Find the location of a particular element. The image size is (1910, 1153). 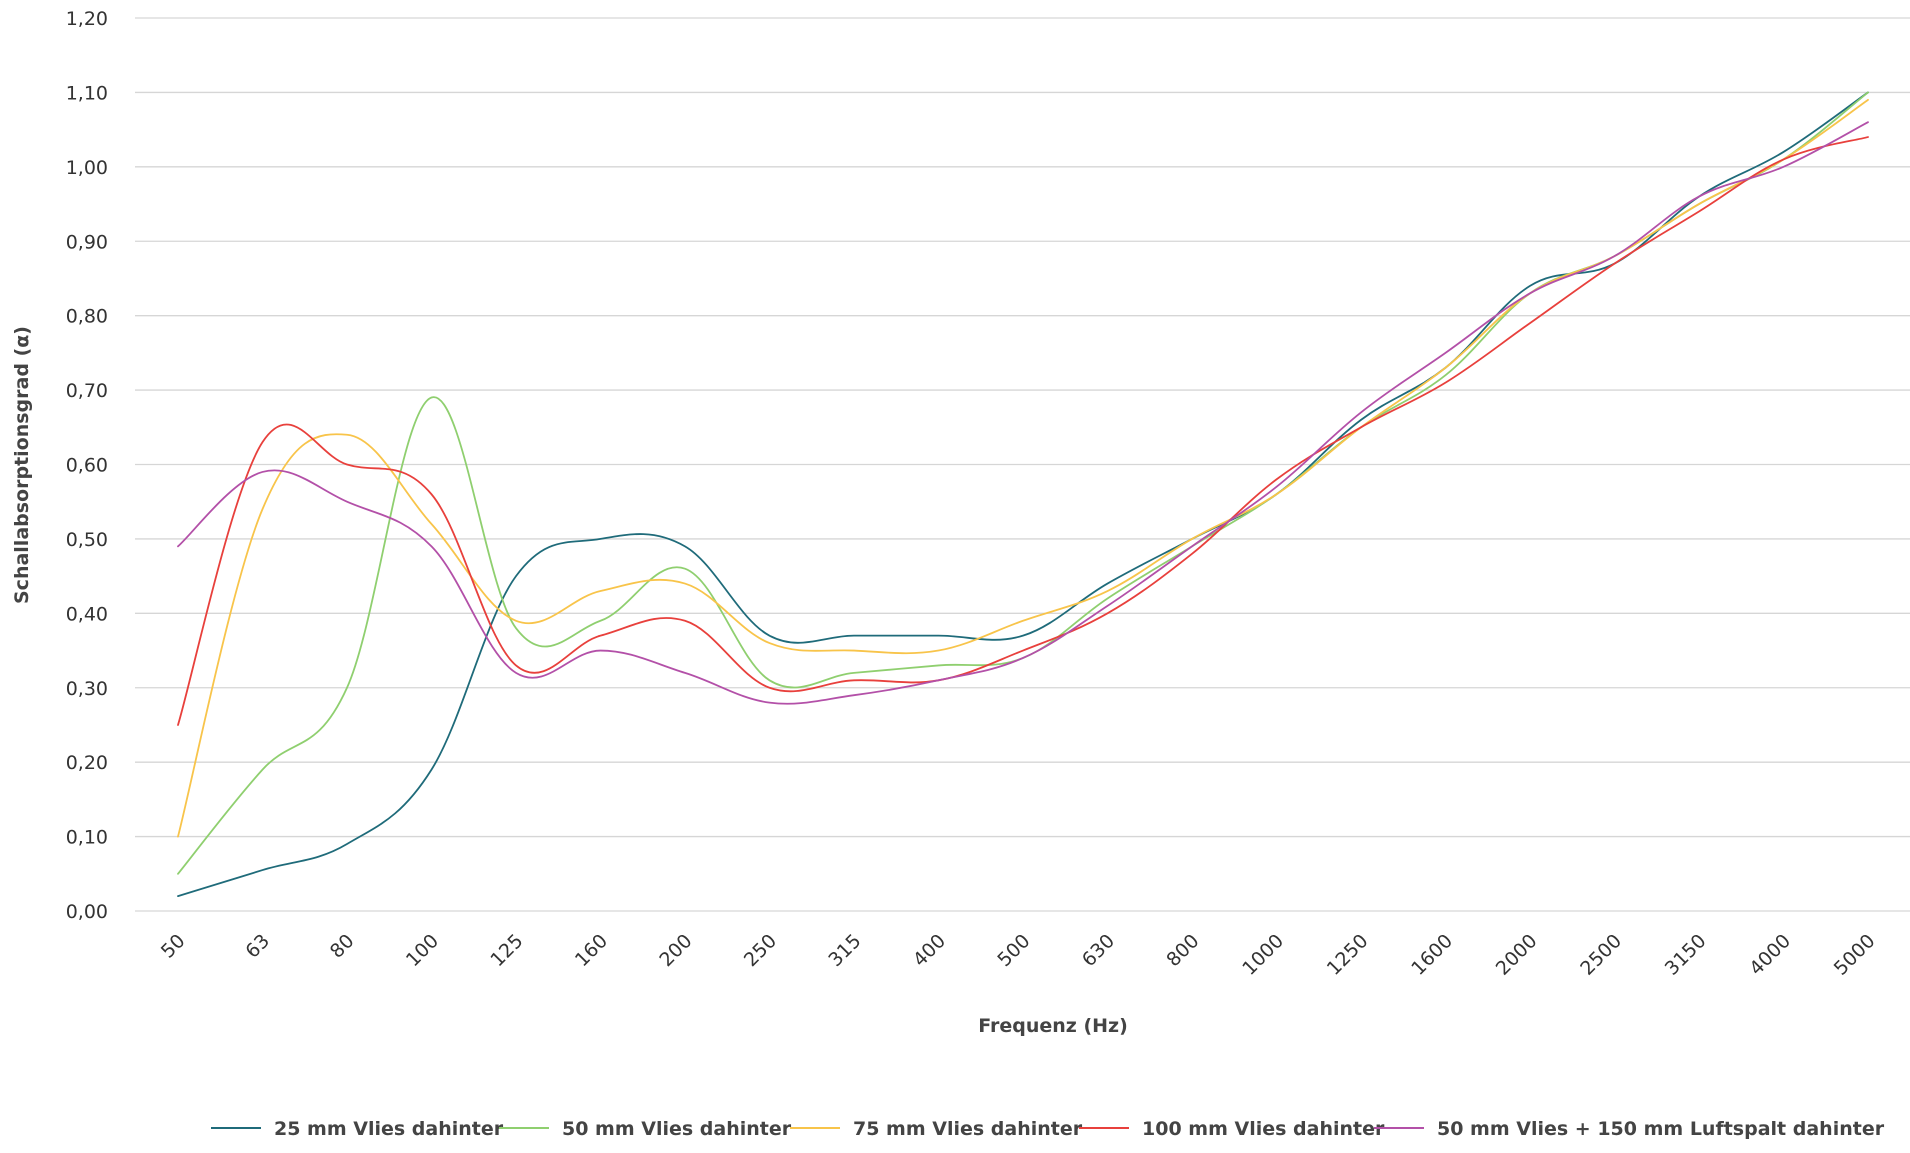

legend-item-label: 25 mm Vlies dahinter is located at coordinates (389, 1129).